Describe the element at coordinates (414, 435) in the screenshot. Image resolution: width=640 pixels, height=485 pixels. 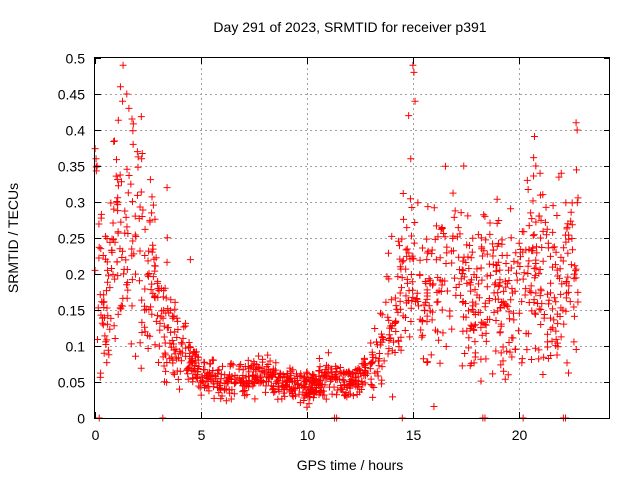
I see `x-tick-label: 15` at that location.